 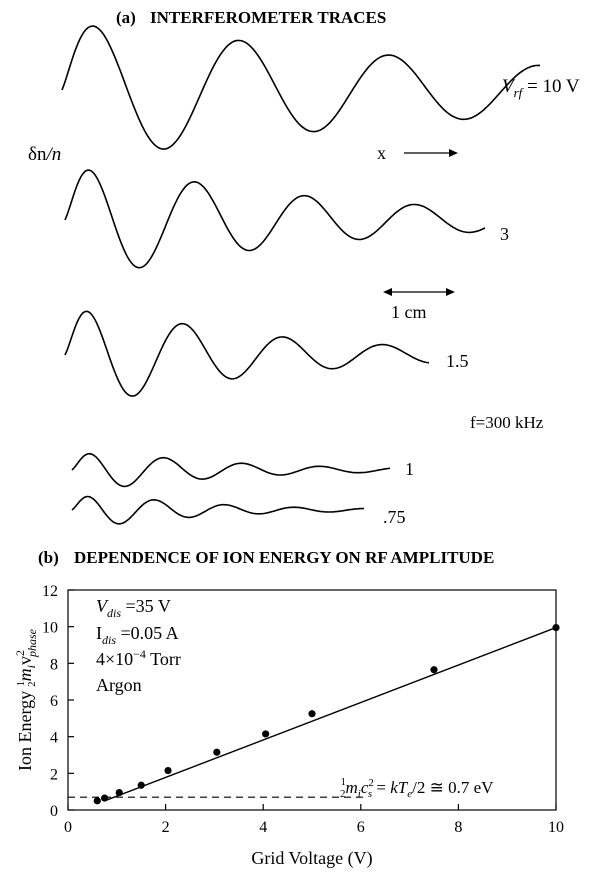 What do you see at coordinates (126, 17) in the screenshot?
I see `panel-a-label: (a)` at bounding box center [126, 17].